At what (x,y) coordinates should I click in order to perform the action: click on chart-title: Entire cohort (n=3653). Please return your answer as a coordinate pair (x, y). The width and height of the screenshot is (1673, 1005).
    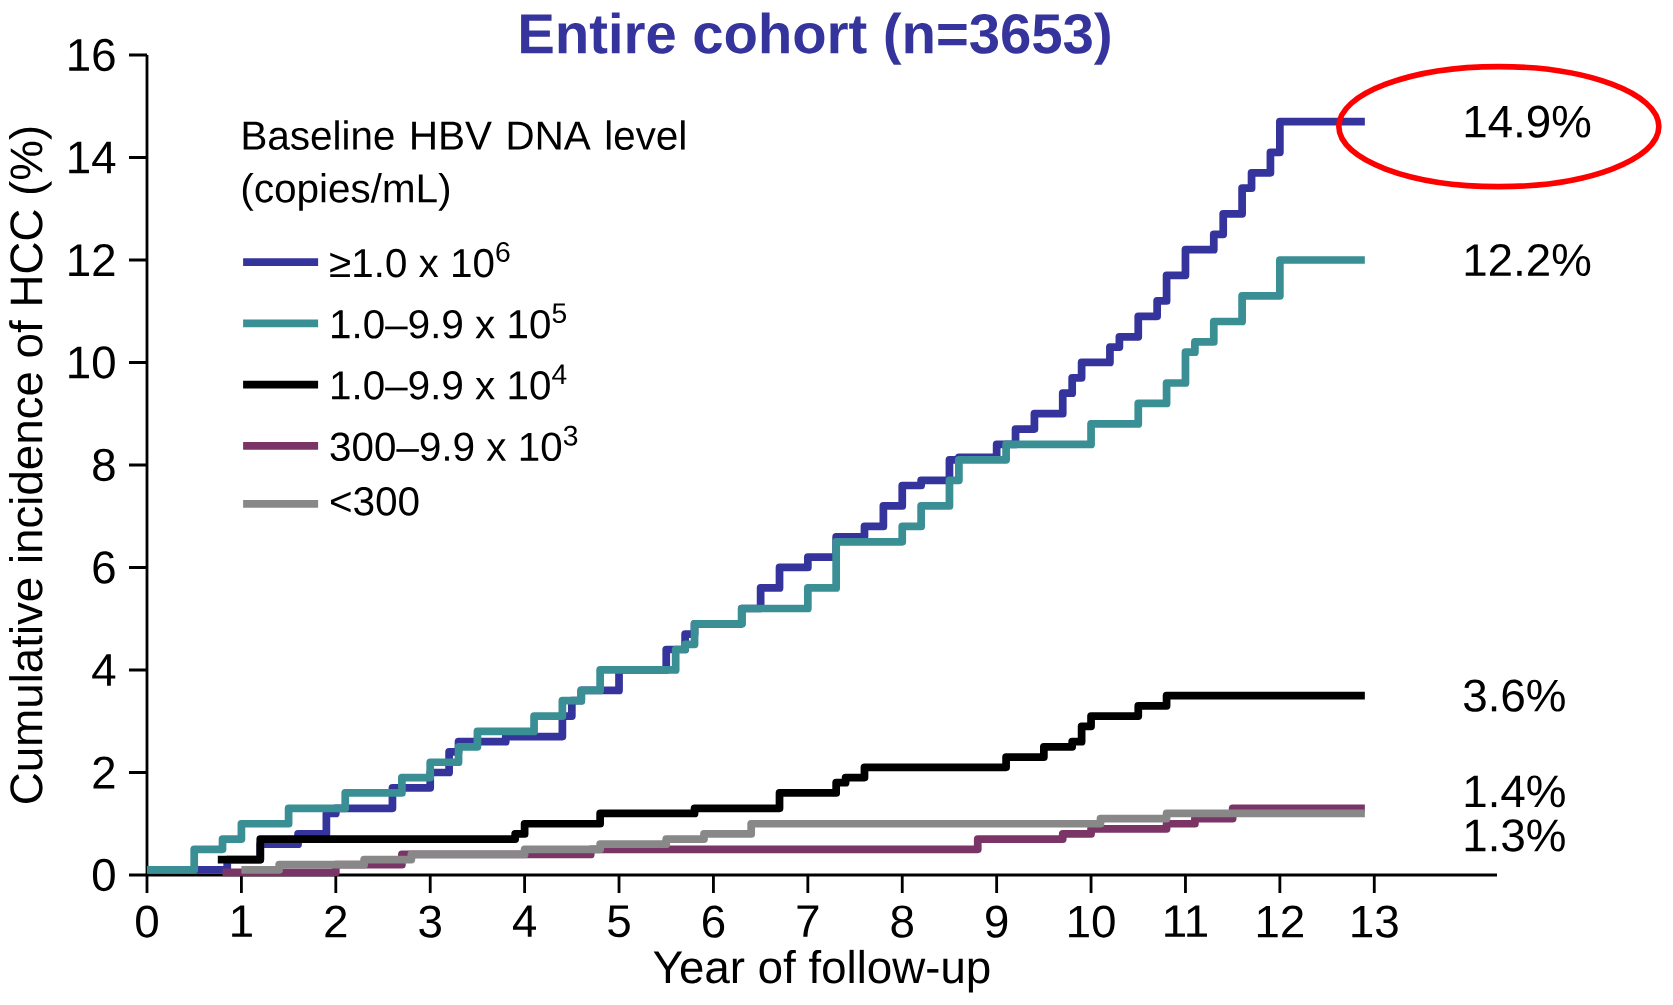
    Looking at the image, I should click on (815, 38).